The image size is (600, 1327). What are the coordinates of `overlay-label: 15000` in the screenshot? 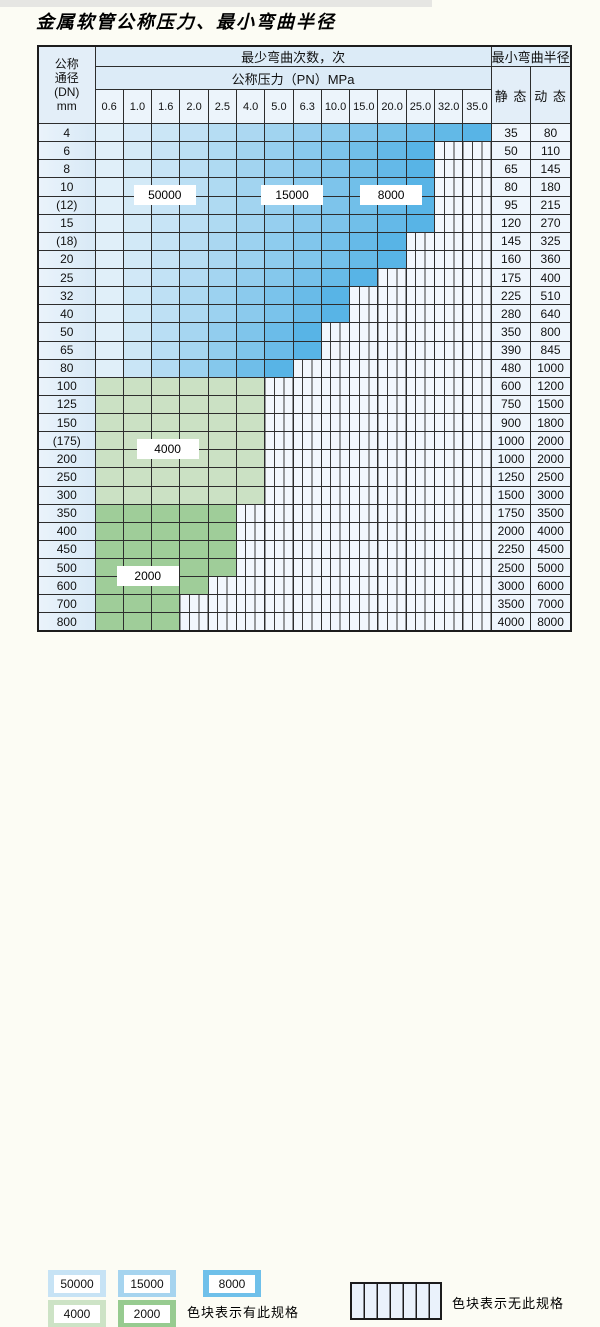 It's located at (292, 194).